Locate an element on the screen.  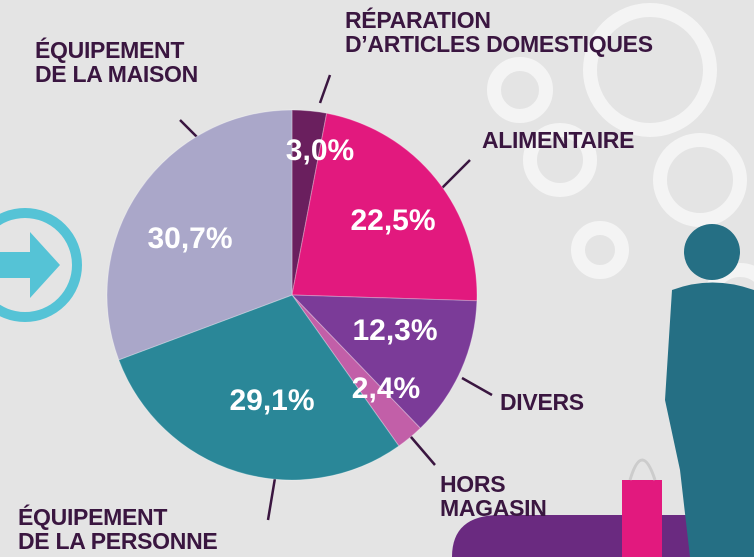
category-label: RÉPARATION D’ARTICLES DOMESTIQUES is located at coordinates (499, 32).